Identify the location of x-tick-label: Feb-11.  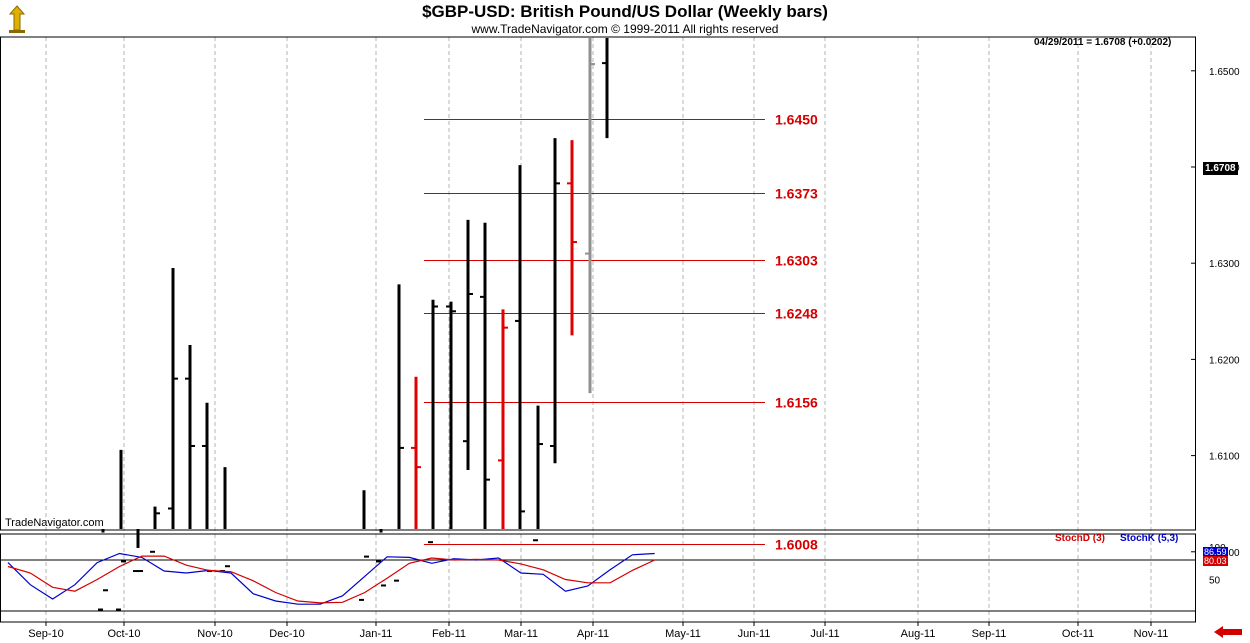
(449, 634).